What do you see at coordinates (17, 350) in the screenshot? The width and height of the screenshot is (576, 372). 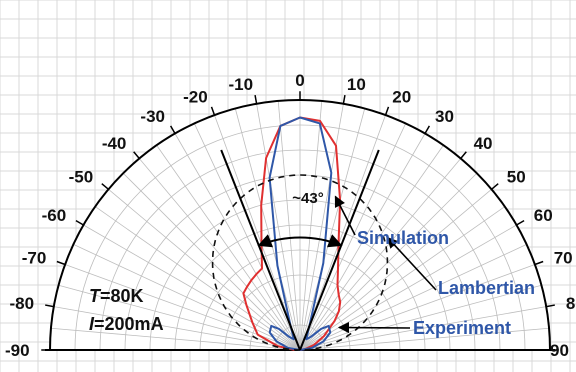 I see `angle-tick-label: -90` at bounding box center [17, 350].